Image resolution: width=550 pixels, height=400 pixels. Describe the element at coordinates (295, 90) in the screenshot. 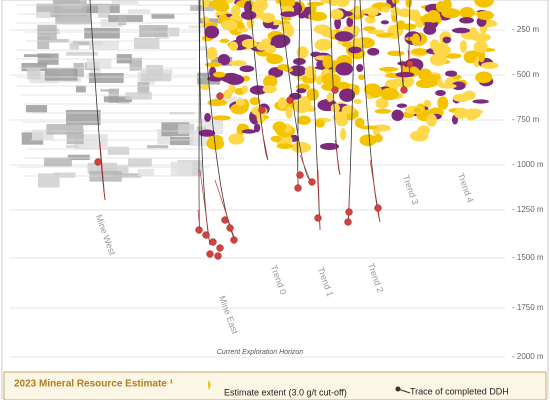

I see `drill-trace` at that location.